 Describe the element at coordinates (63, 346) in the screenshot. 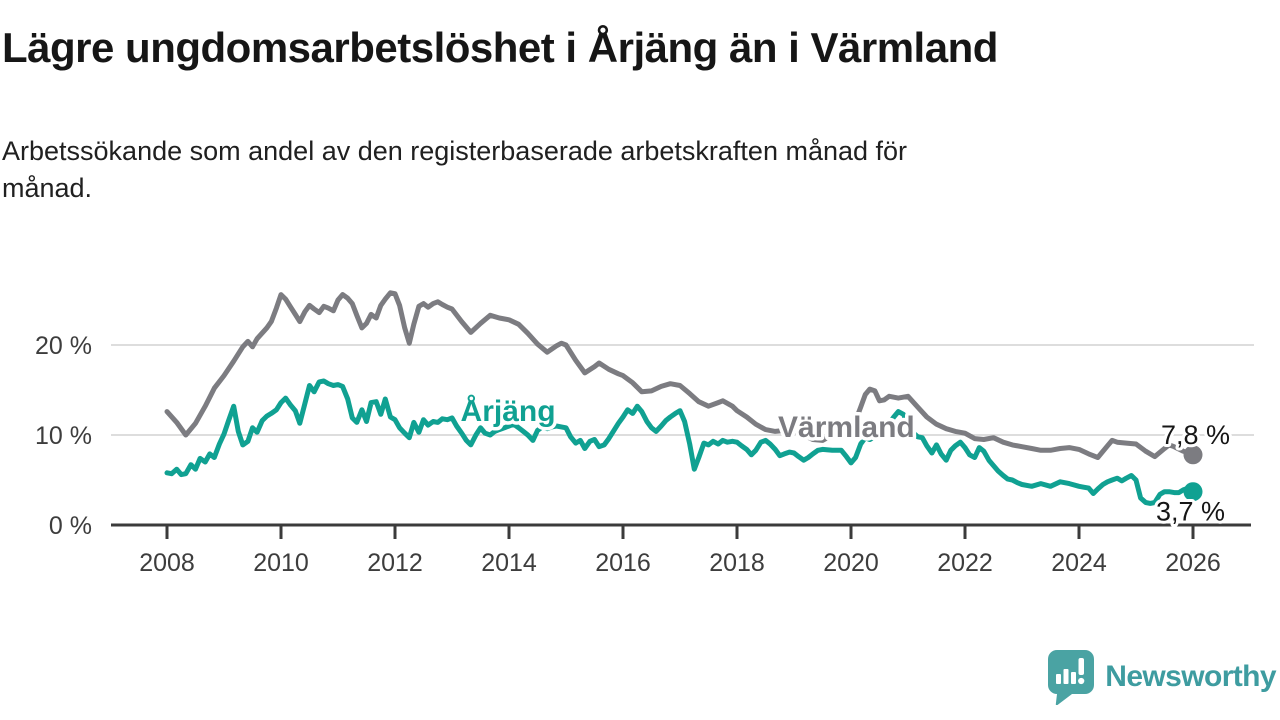

I see `y-tick-label-20pct: 20 %` at that location.